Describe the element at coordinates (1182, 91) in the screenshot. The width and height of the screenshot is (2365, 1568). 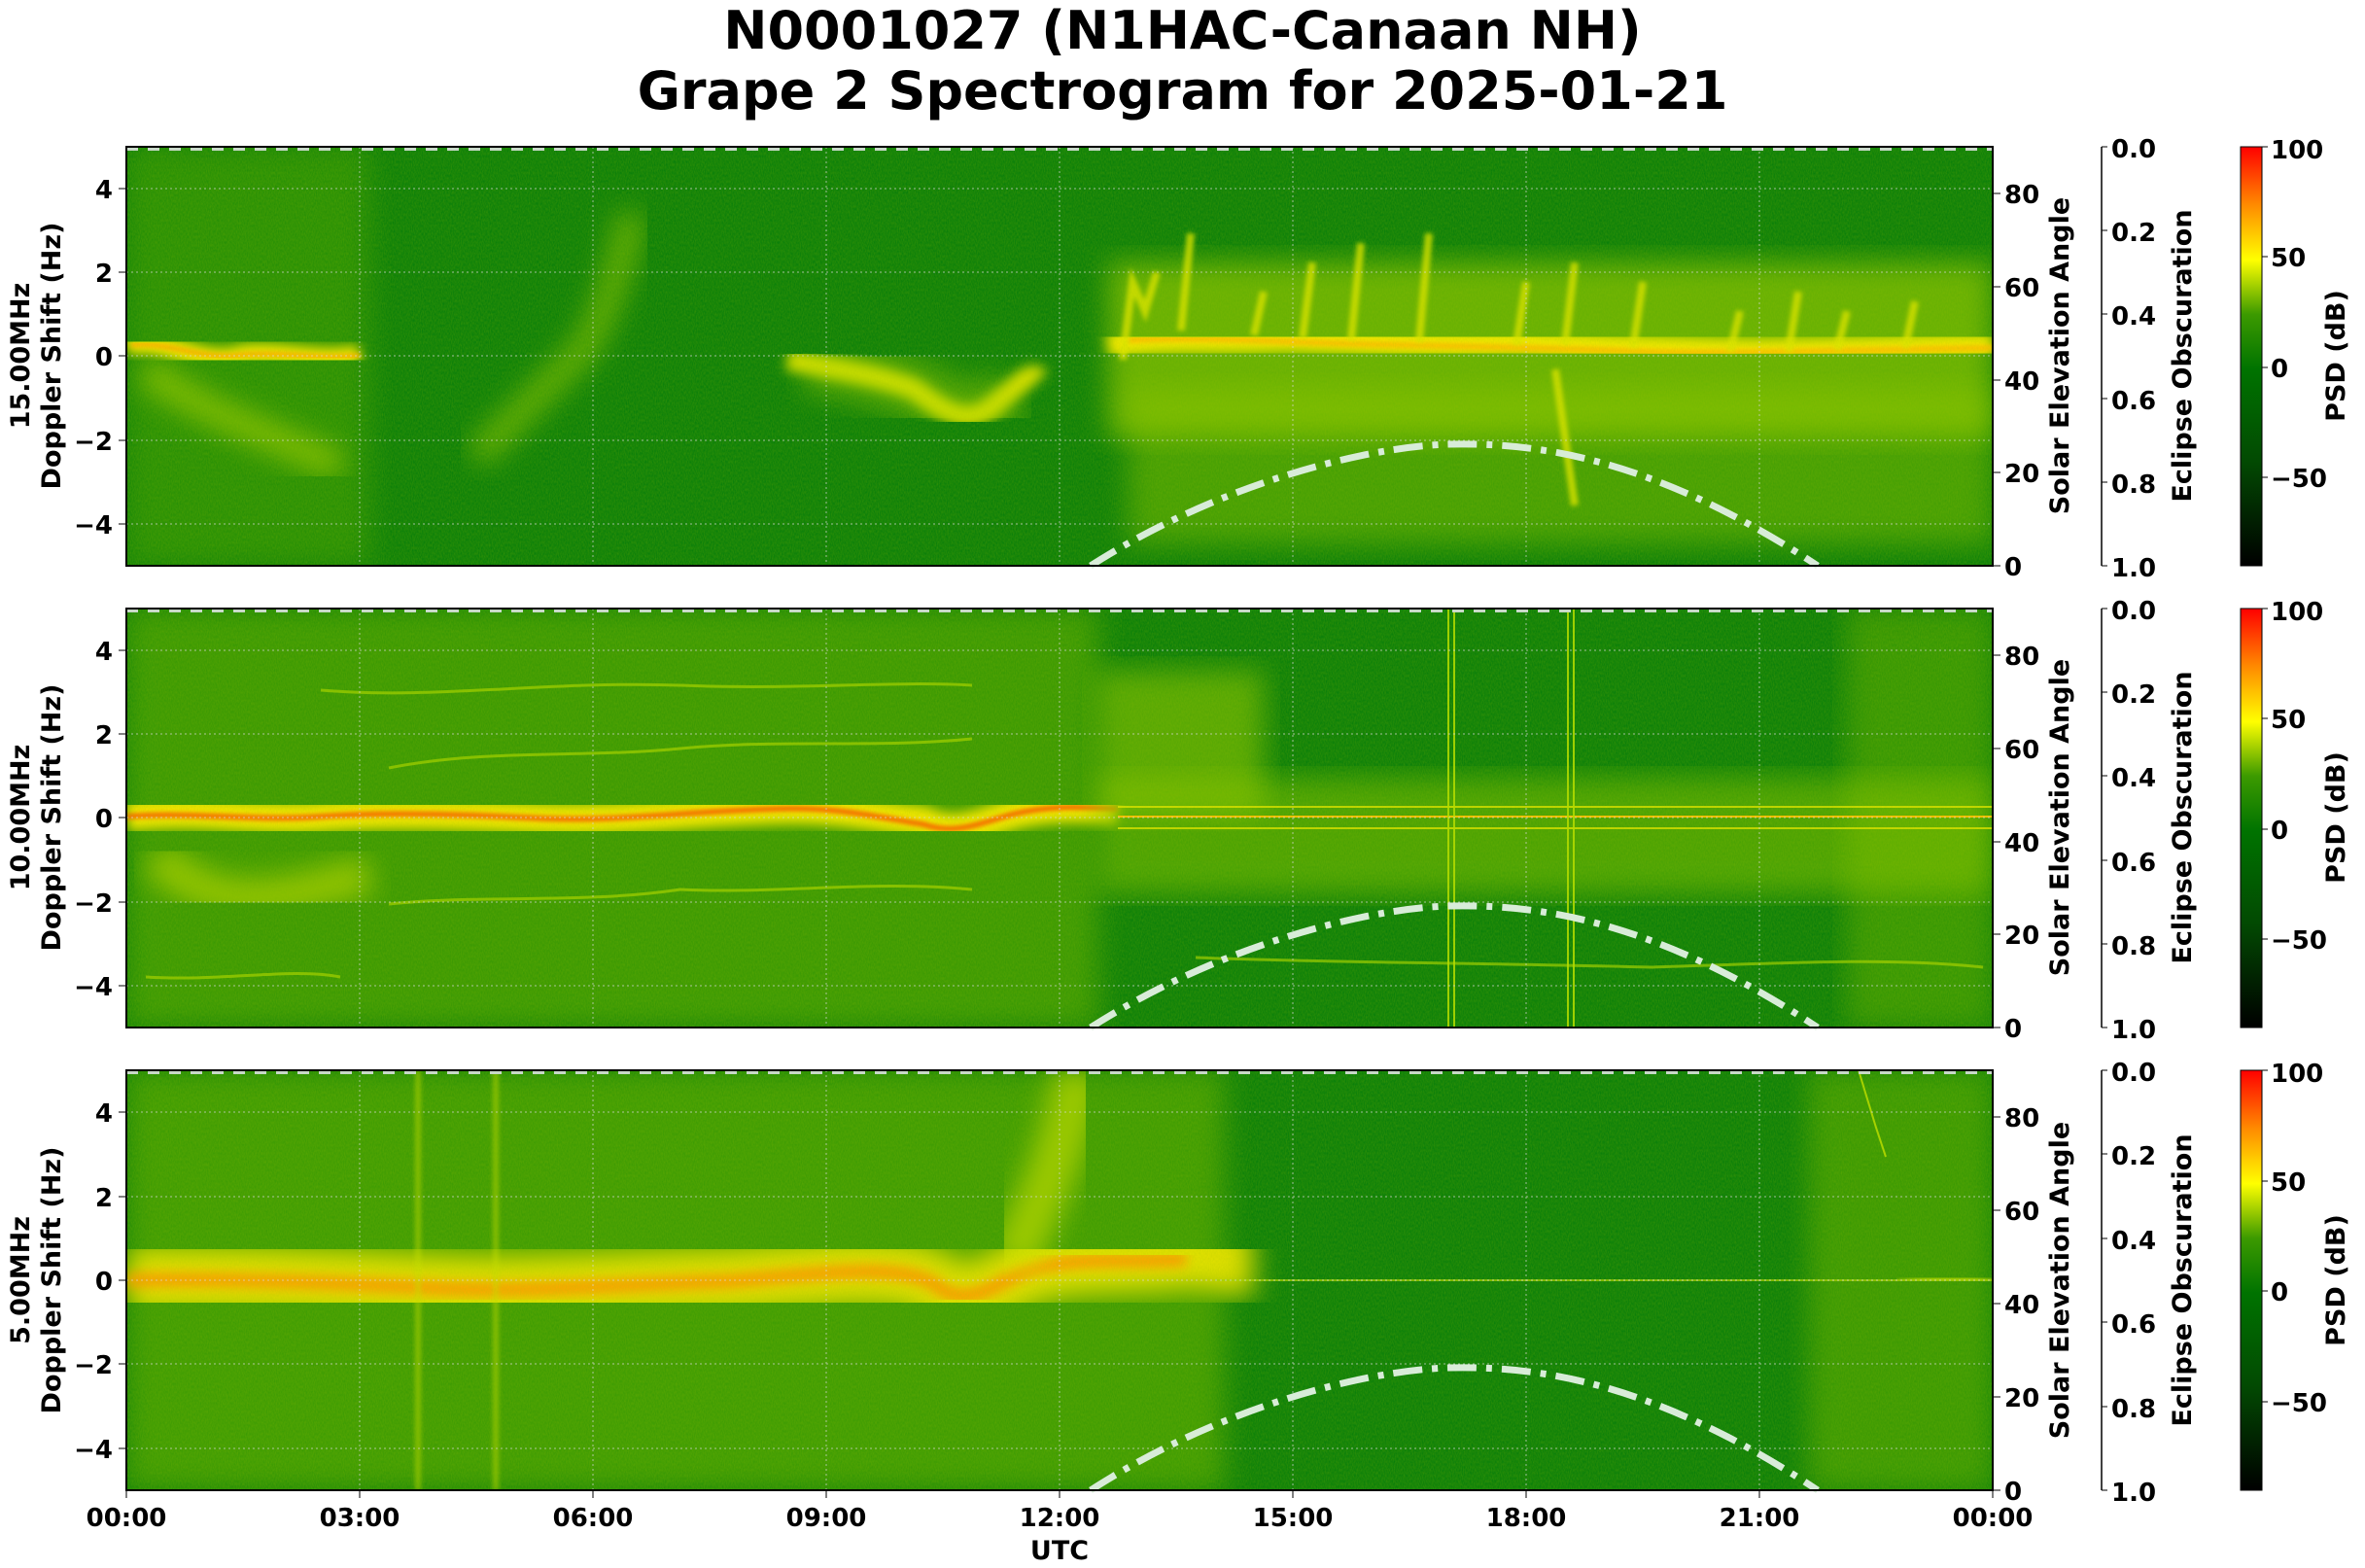
I see `chart-title-line-2: Grape 2 Spectrogram for 2025-01-21` at that location.